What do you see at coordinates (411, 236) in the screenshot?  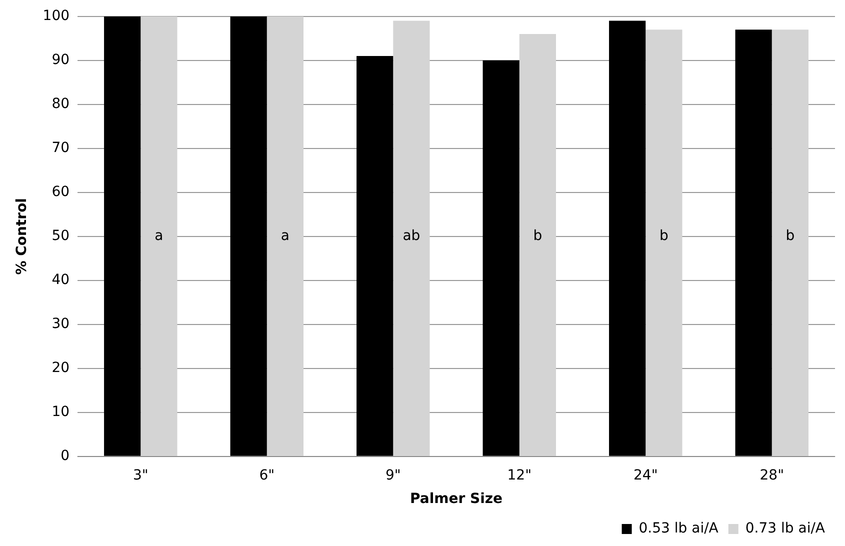 I see `annotation: ab` at bounding box center [411, 236].